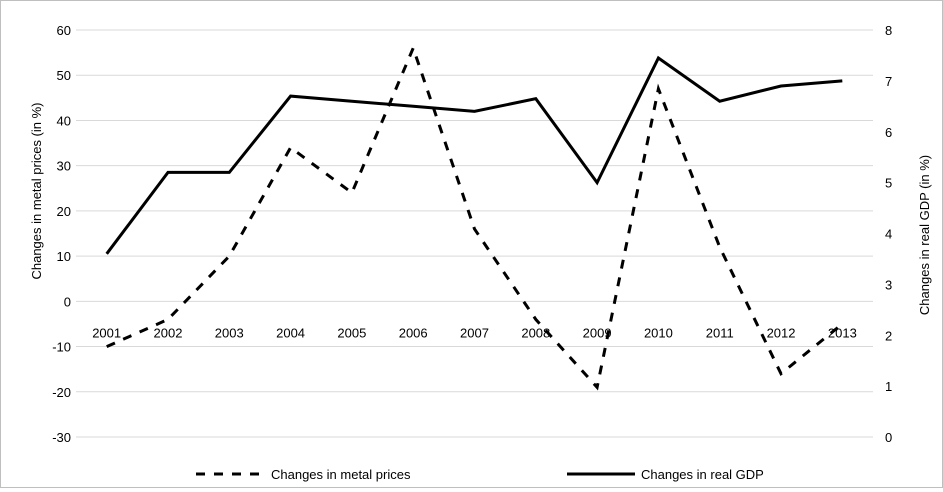 This screenshot has height=492, width=943. Describe the element at coordinates (341, 474) in the screenshot. I see `legend-label-metal-prices: Changes in metal prices` at that location.